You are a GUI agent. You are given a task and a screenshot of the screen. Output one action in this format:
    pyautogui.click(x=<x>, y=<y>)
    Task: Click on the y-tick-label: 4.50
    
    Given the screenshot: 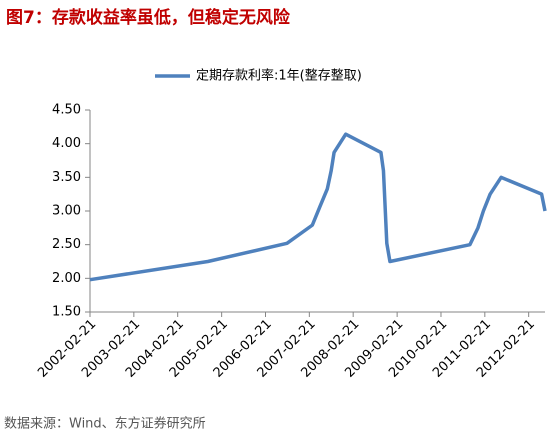 What is the action you would take?
    pyautogui.click(x=66, y=110)
    